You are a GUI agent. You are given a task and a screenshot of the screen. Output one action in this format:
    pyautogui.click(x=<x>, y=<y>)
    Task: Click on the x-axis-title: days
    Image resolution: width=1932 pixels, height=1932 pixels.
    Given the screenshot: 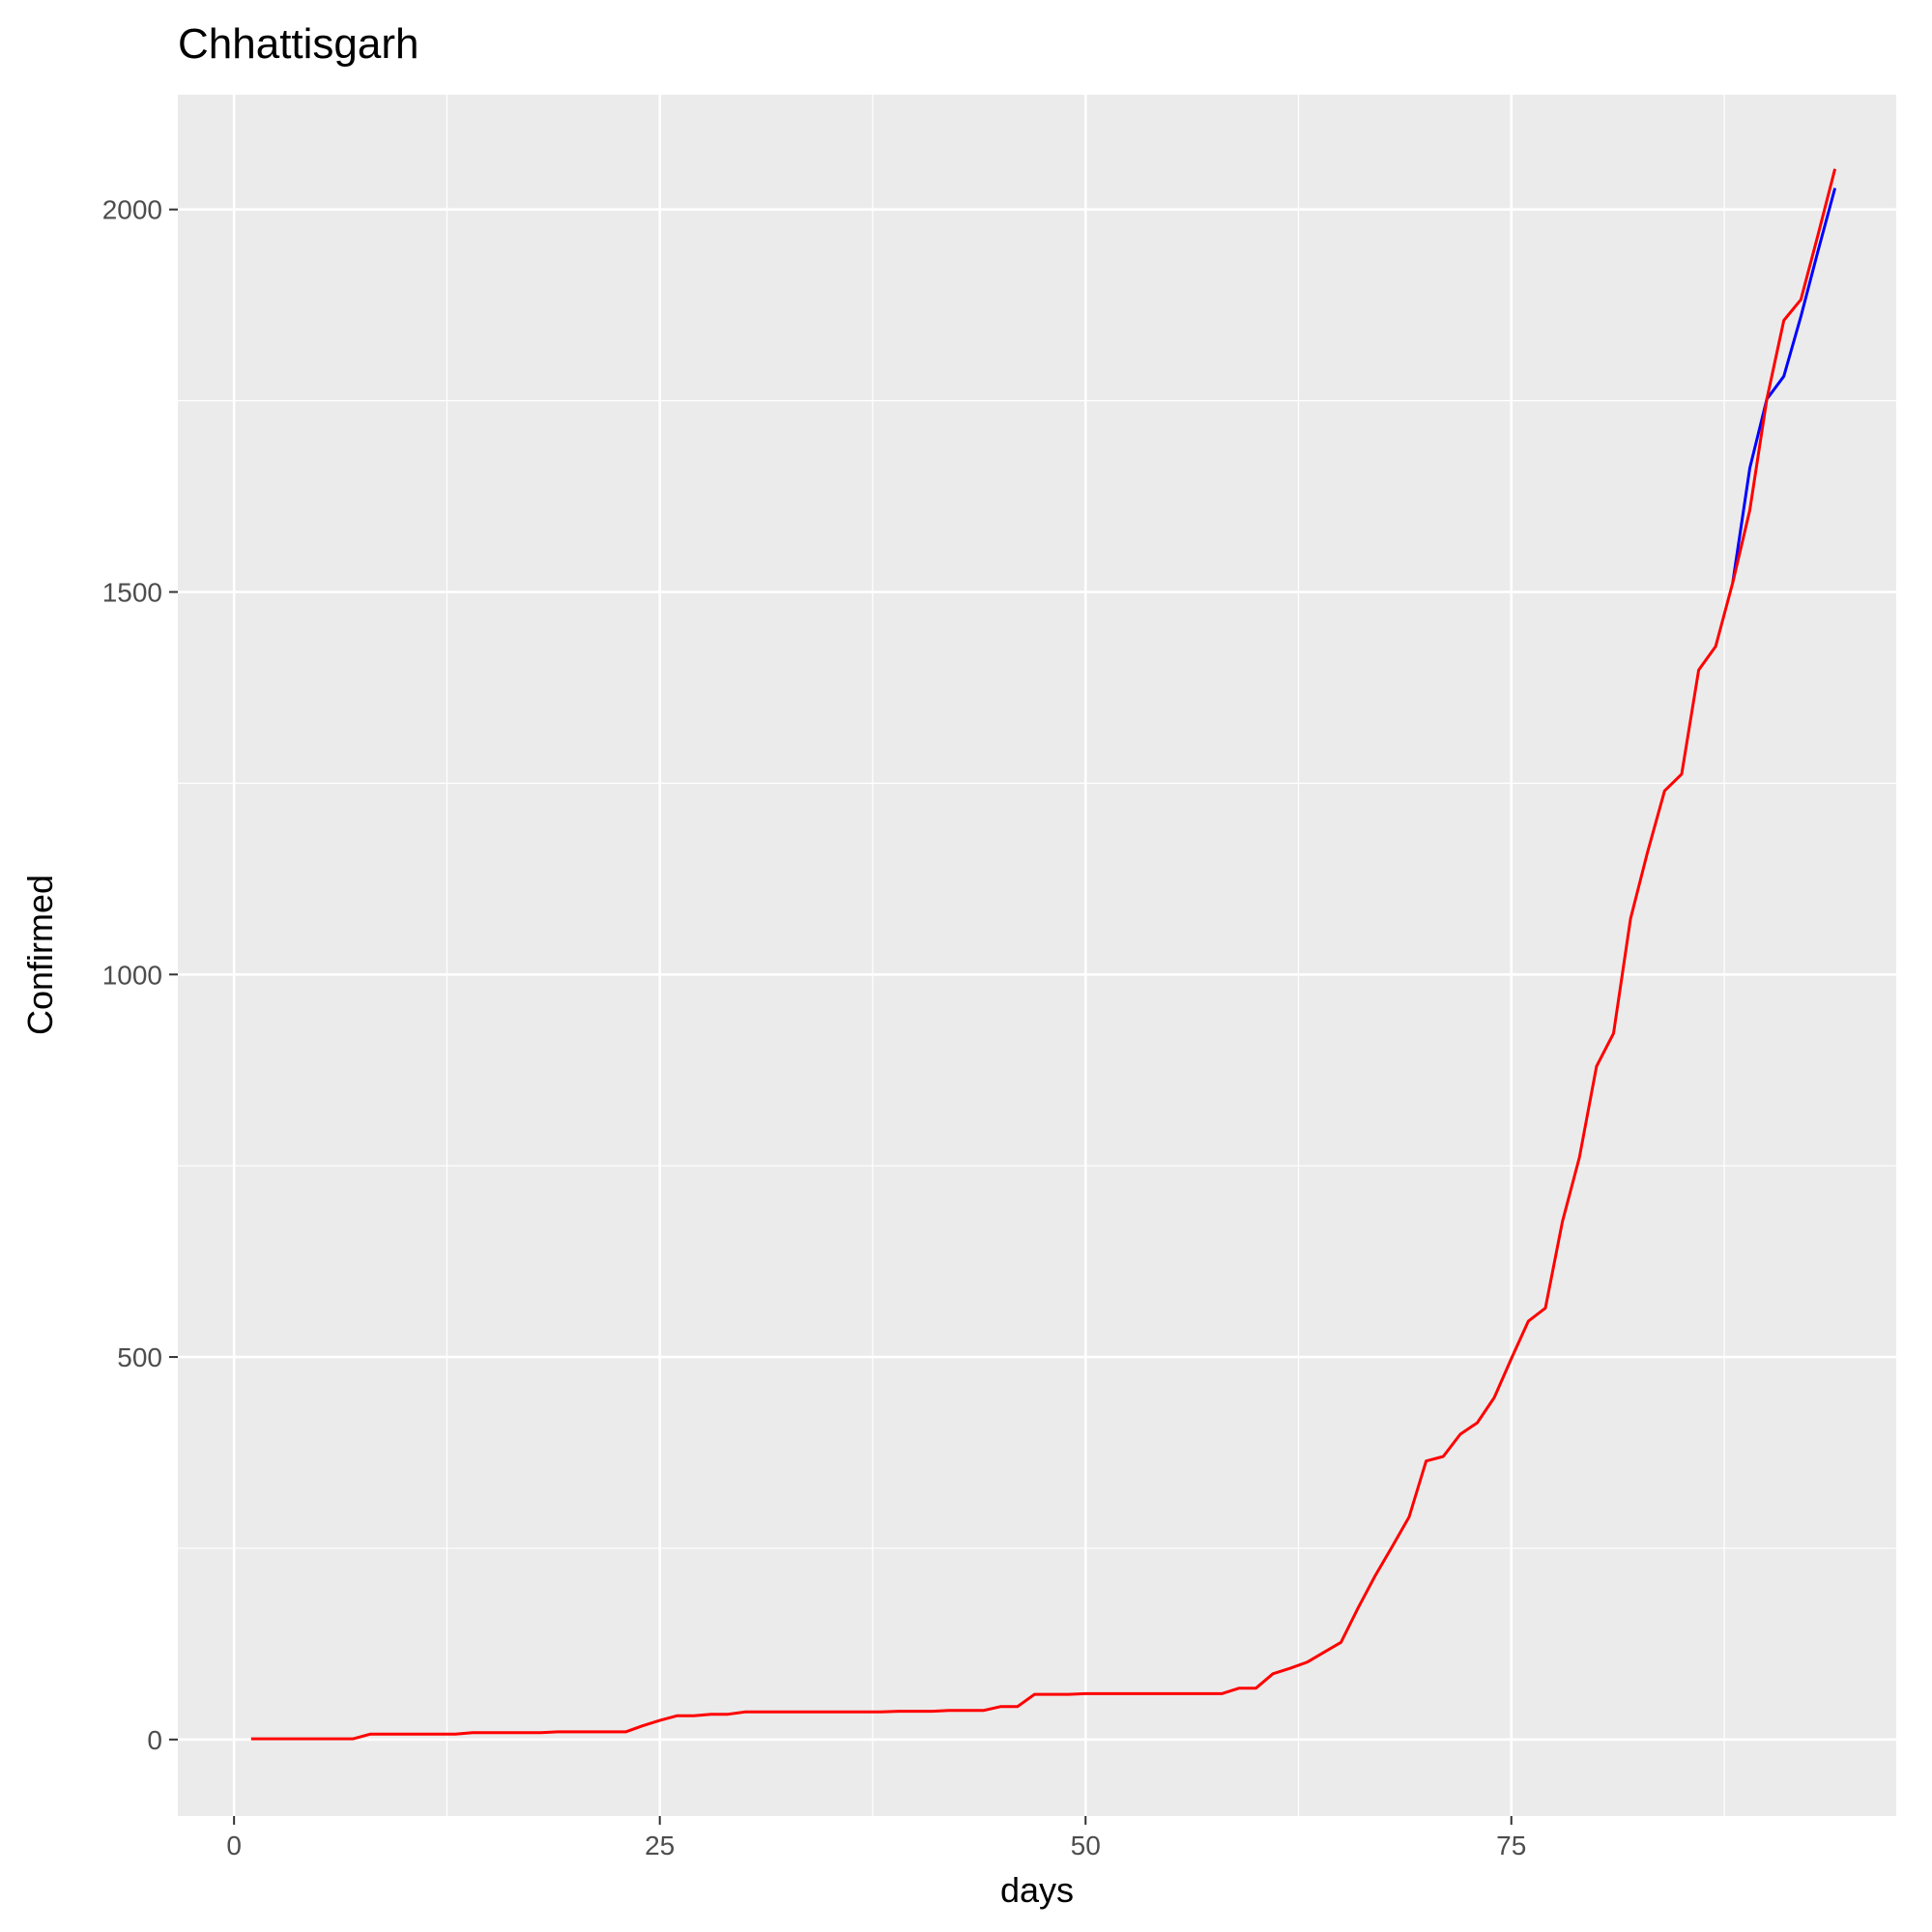 What is the action you would take?
    pyautogui.click(x=1037, y=1890)
    